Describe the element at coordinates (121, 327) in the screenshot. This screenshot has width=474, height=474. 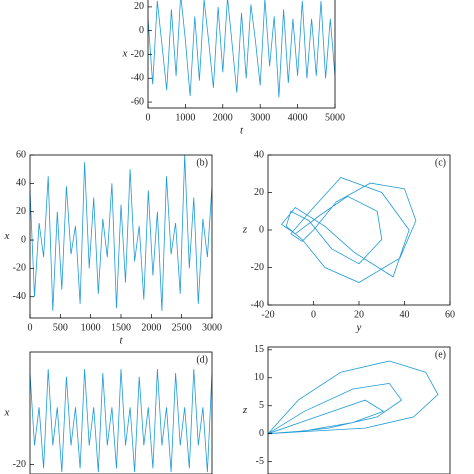
I see `x-tick-label: 1500` at that location.